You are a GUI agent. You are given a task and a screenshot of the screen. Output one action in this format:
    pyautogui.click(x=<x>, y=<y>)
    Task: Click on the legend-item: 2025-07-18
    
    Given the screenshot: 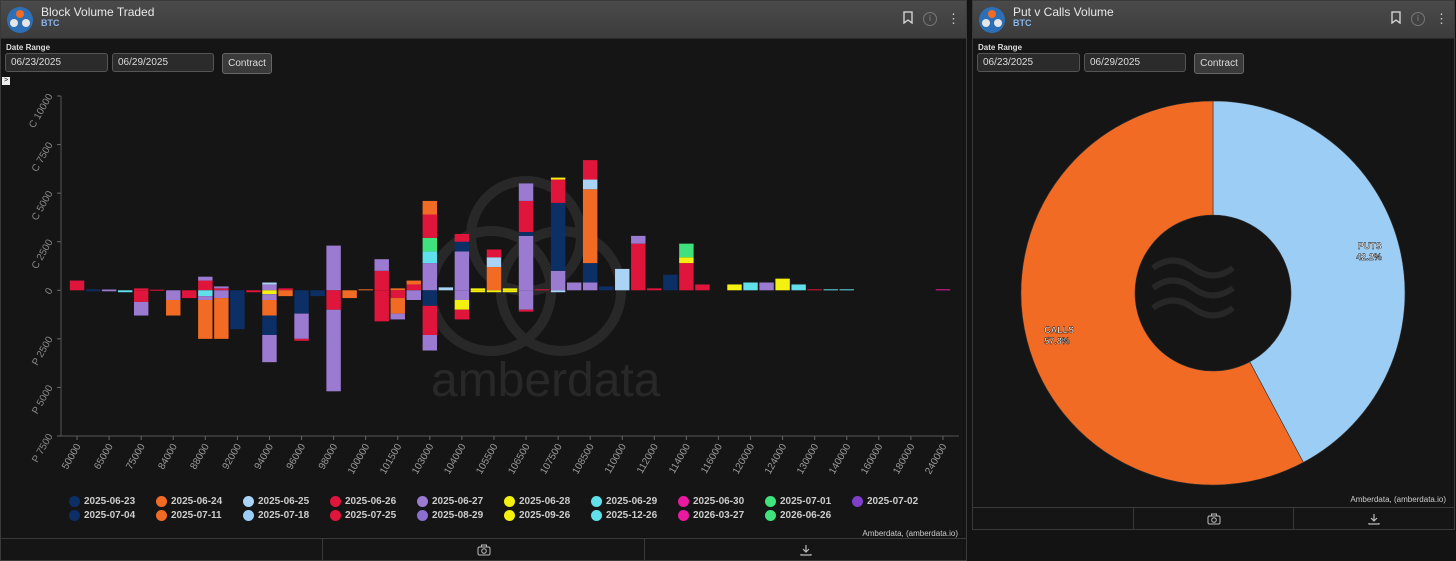 What is the action you would take?
    pyautogui.click(x=286, y=515)
    